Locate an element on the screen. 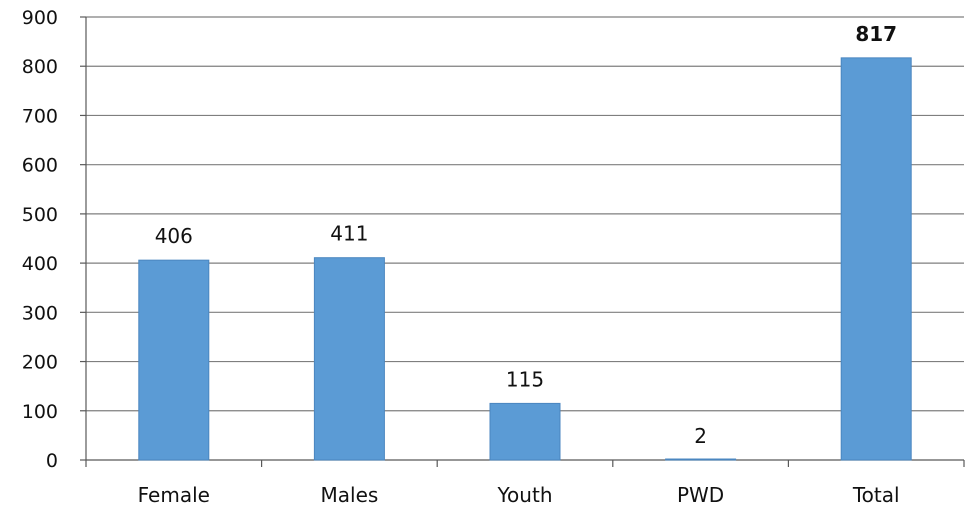 The height and width of the screenshot is (510, 966). bar-female is located at coordinates (174, 360).